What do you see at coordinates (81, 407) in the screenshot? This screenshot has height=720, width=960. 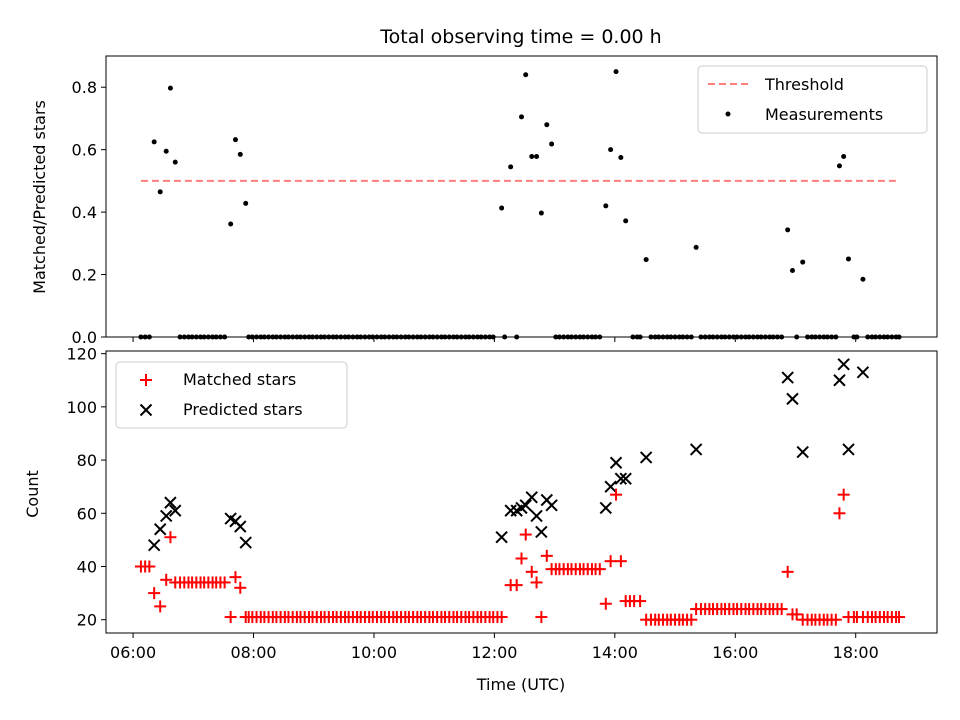 I see `bottom-y-tick-label: 100` at bounding box center [81, 407].